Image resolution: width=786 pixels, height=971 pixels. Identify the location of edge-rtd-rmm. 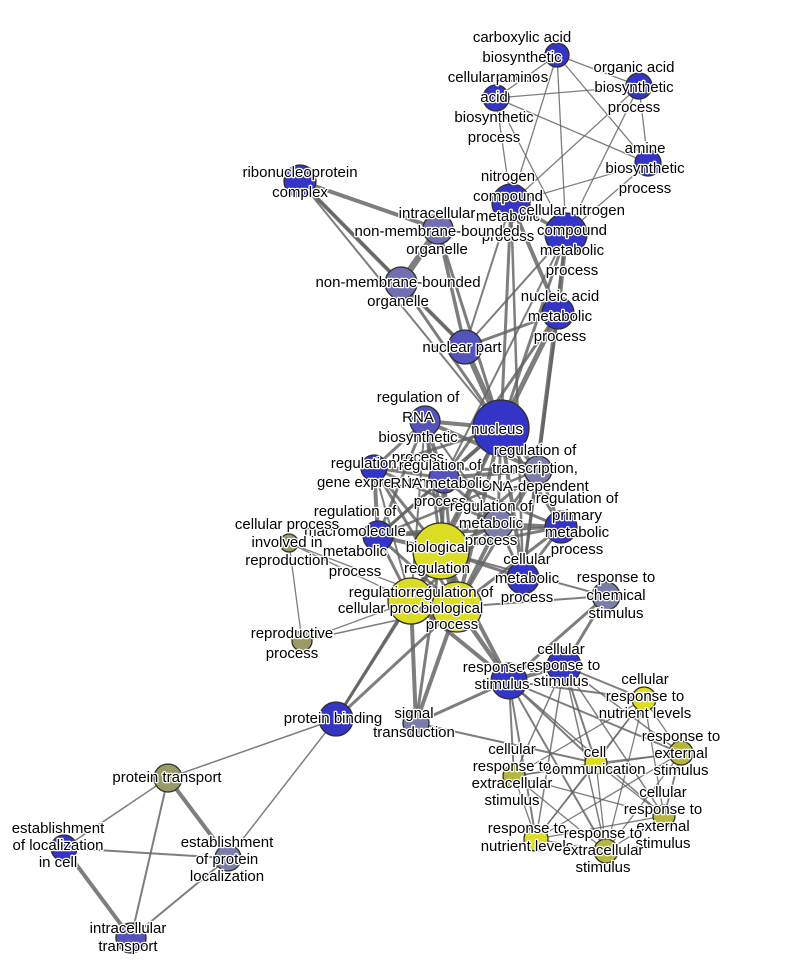
(458, 503).